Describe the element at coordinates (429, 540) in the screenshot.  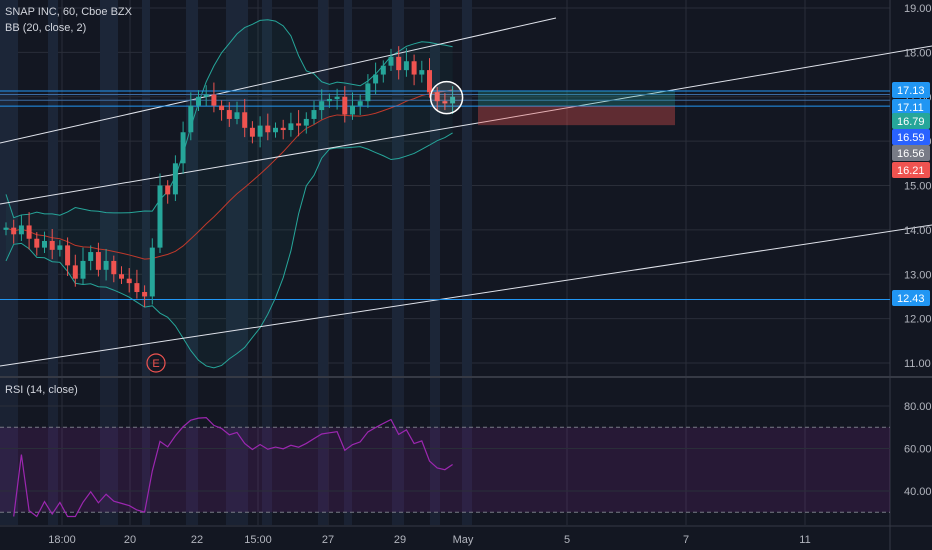
I see `time-axis: 18:00 20 22 15:00 27 29 May 5 7 11` at that location.